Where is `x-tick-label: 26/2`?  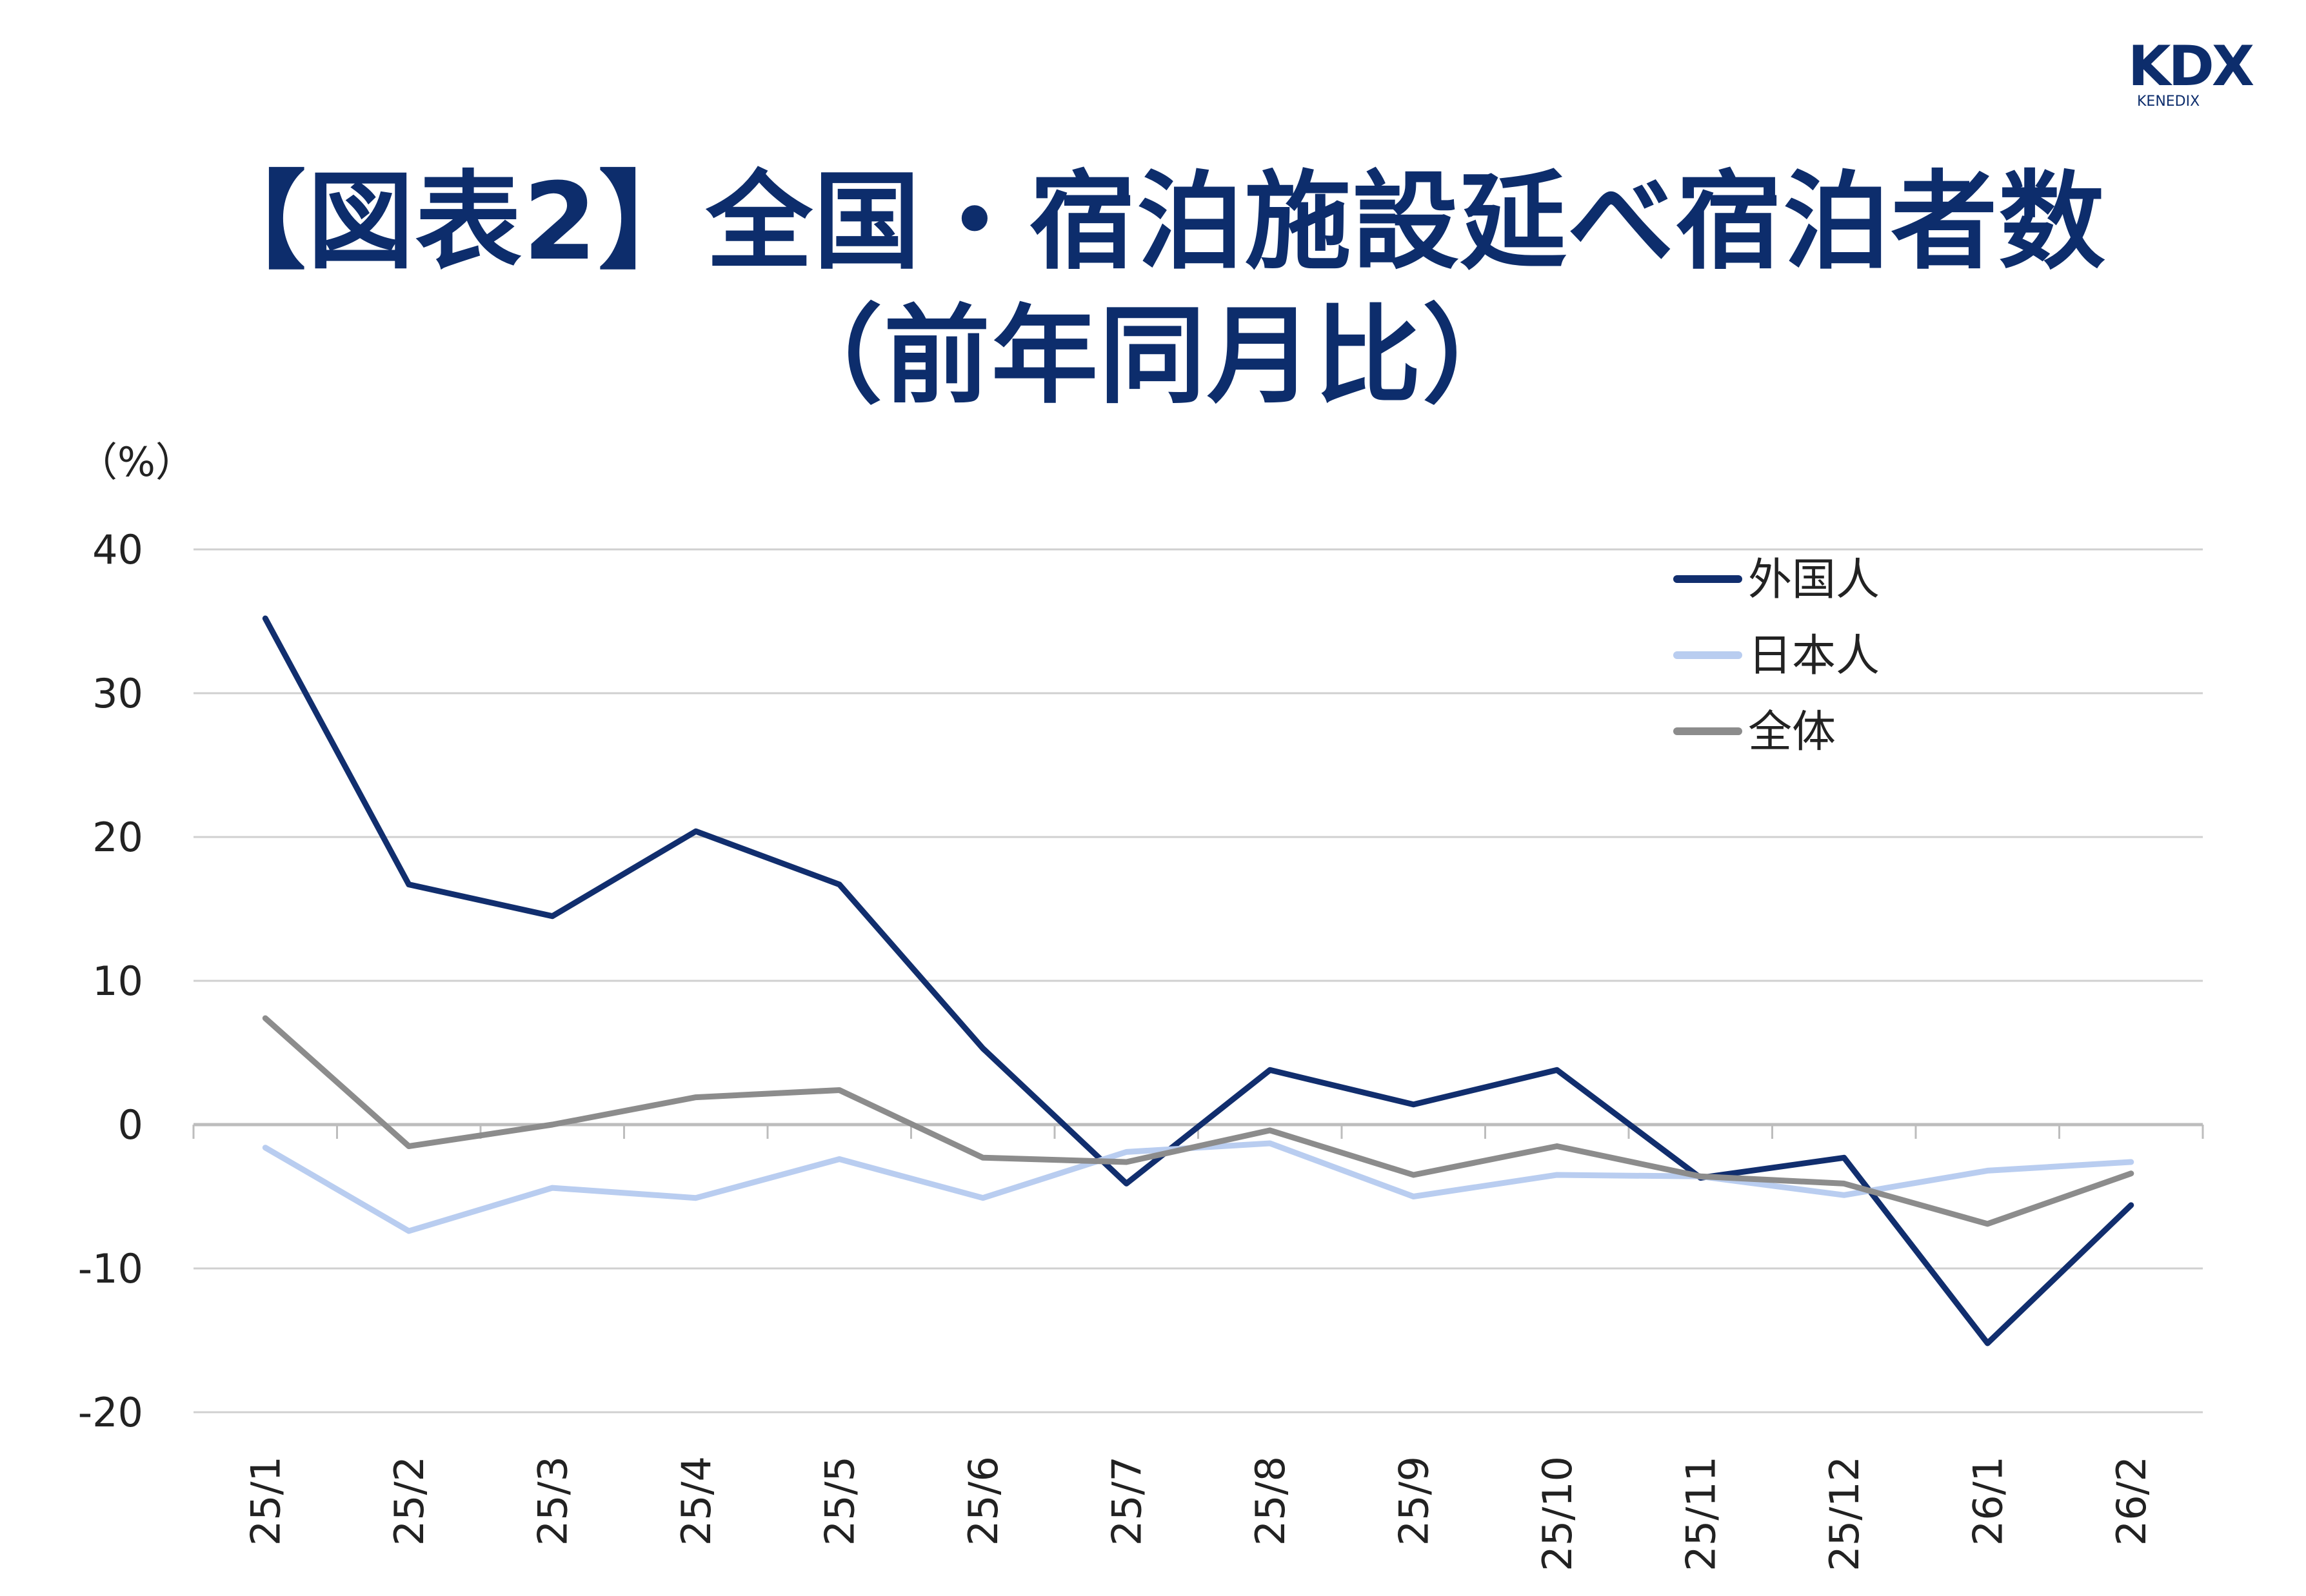 x-tick-label: 26/2 is located at coordinates (2131, 1501).